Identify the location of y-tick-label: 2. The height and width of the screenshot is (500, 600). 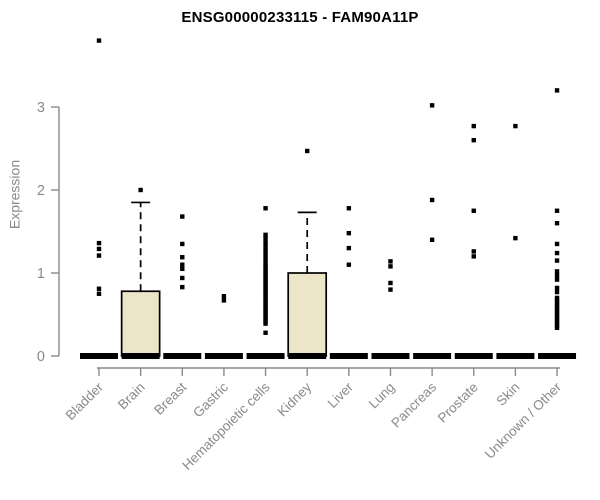
(41, 191).